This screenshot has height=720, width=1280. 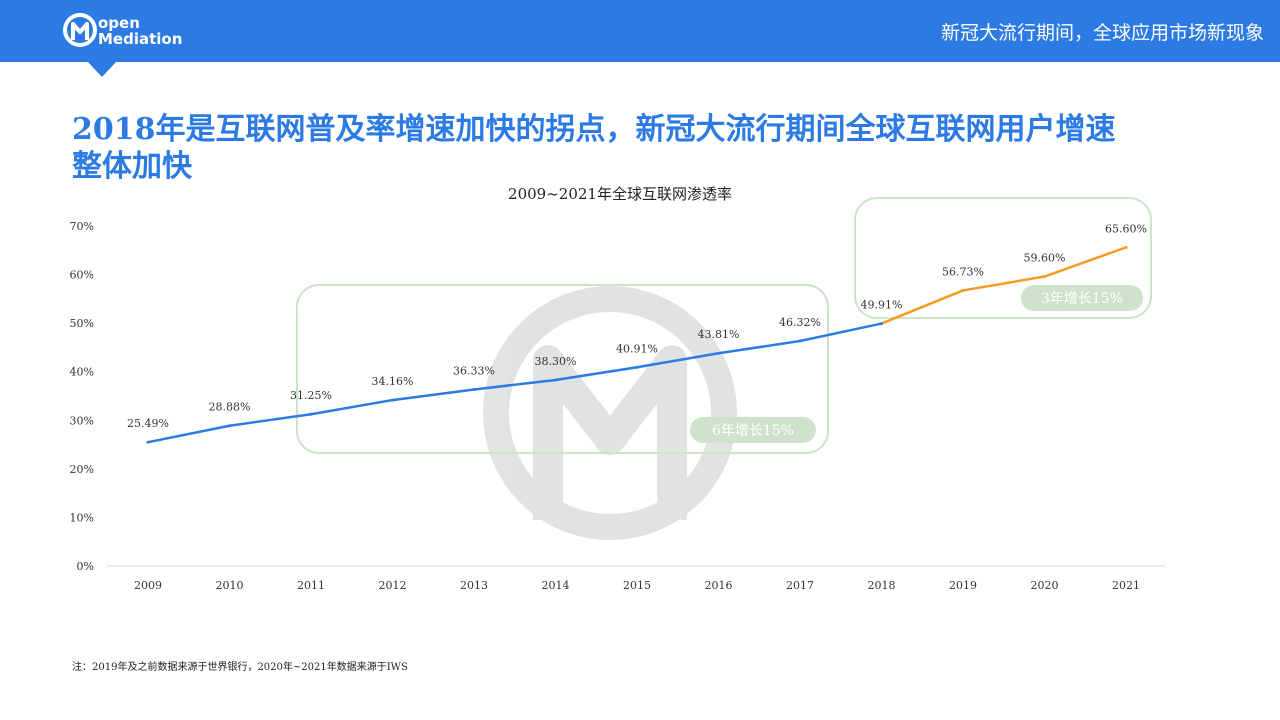 I want to click on data-label: 28.88%, so click(x=230, y=407).